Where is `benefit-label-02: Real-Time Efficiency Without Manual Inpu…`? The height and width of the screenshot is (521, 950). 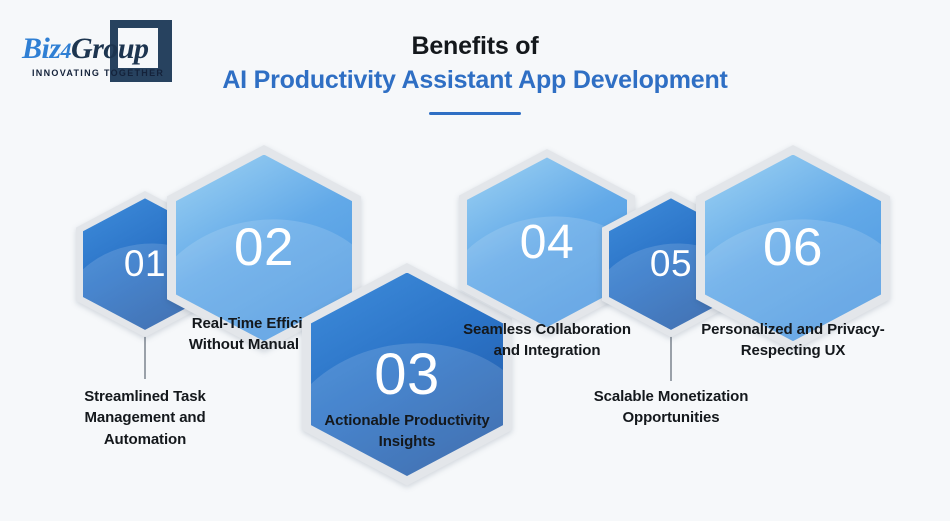
benefit-label-02: Real-Time Efficiency Without Manual Inpu… is located at coordinates (264, 334).